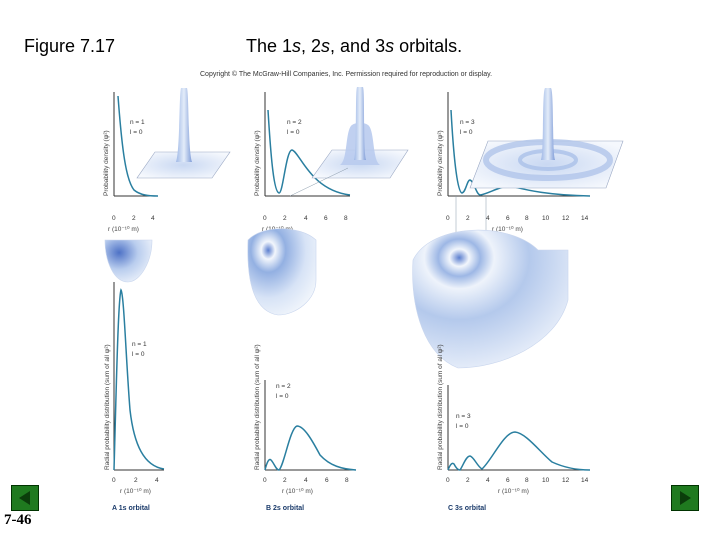 Image resolution: width=720 pixels, height=540 pixels. What do you see at coordinates (467, 508) in the screenshot?
I see `panel-c-caption: C 3s orbital` at bounding box center [467, 508].